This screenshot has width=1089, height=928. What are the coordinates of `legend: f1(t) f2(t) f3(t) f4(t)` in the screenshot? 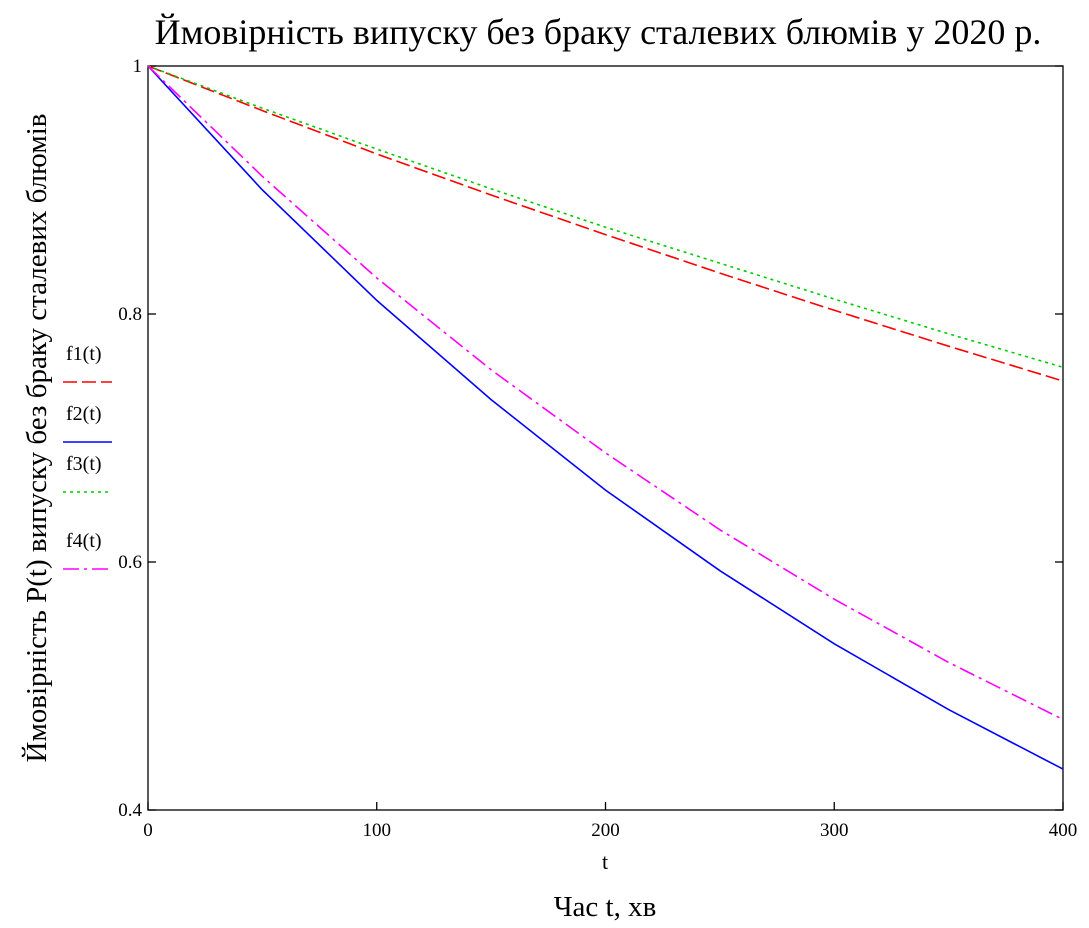 It's located at (87, 456).